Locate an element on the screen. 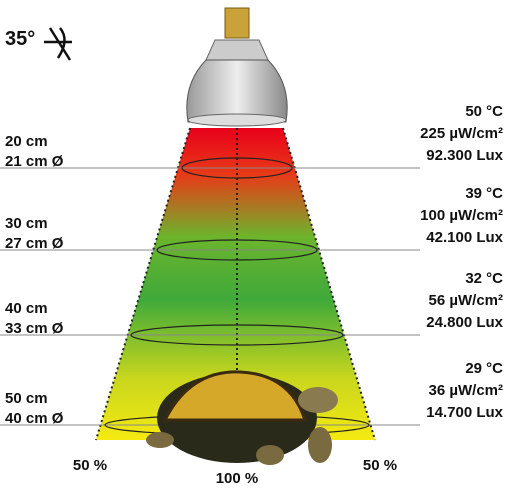  diameter: 27 cm Ø is located at coordinates (34, 243).